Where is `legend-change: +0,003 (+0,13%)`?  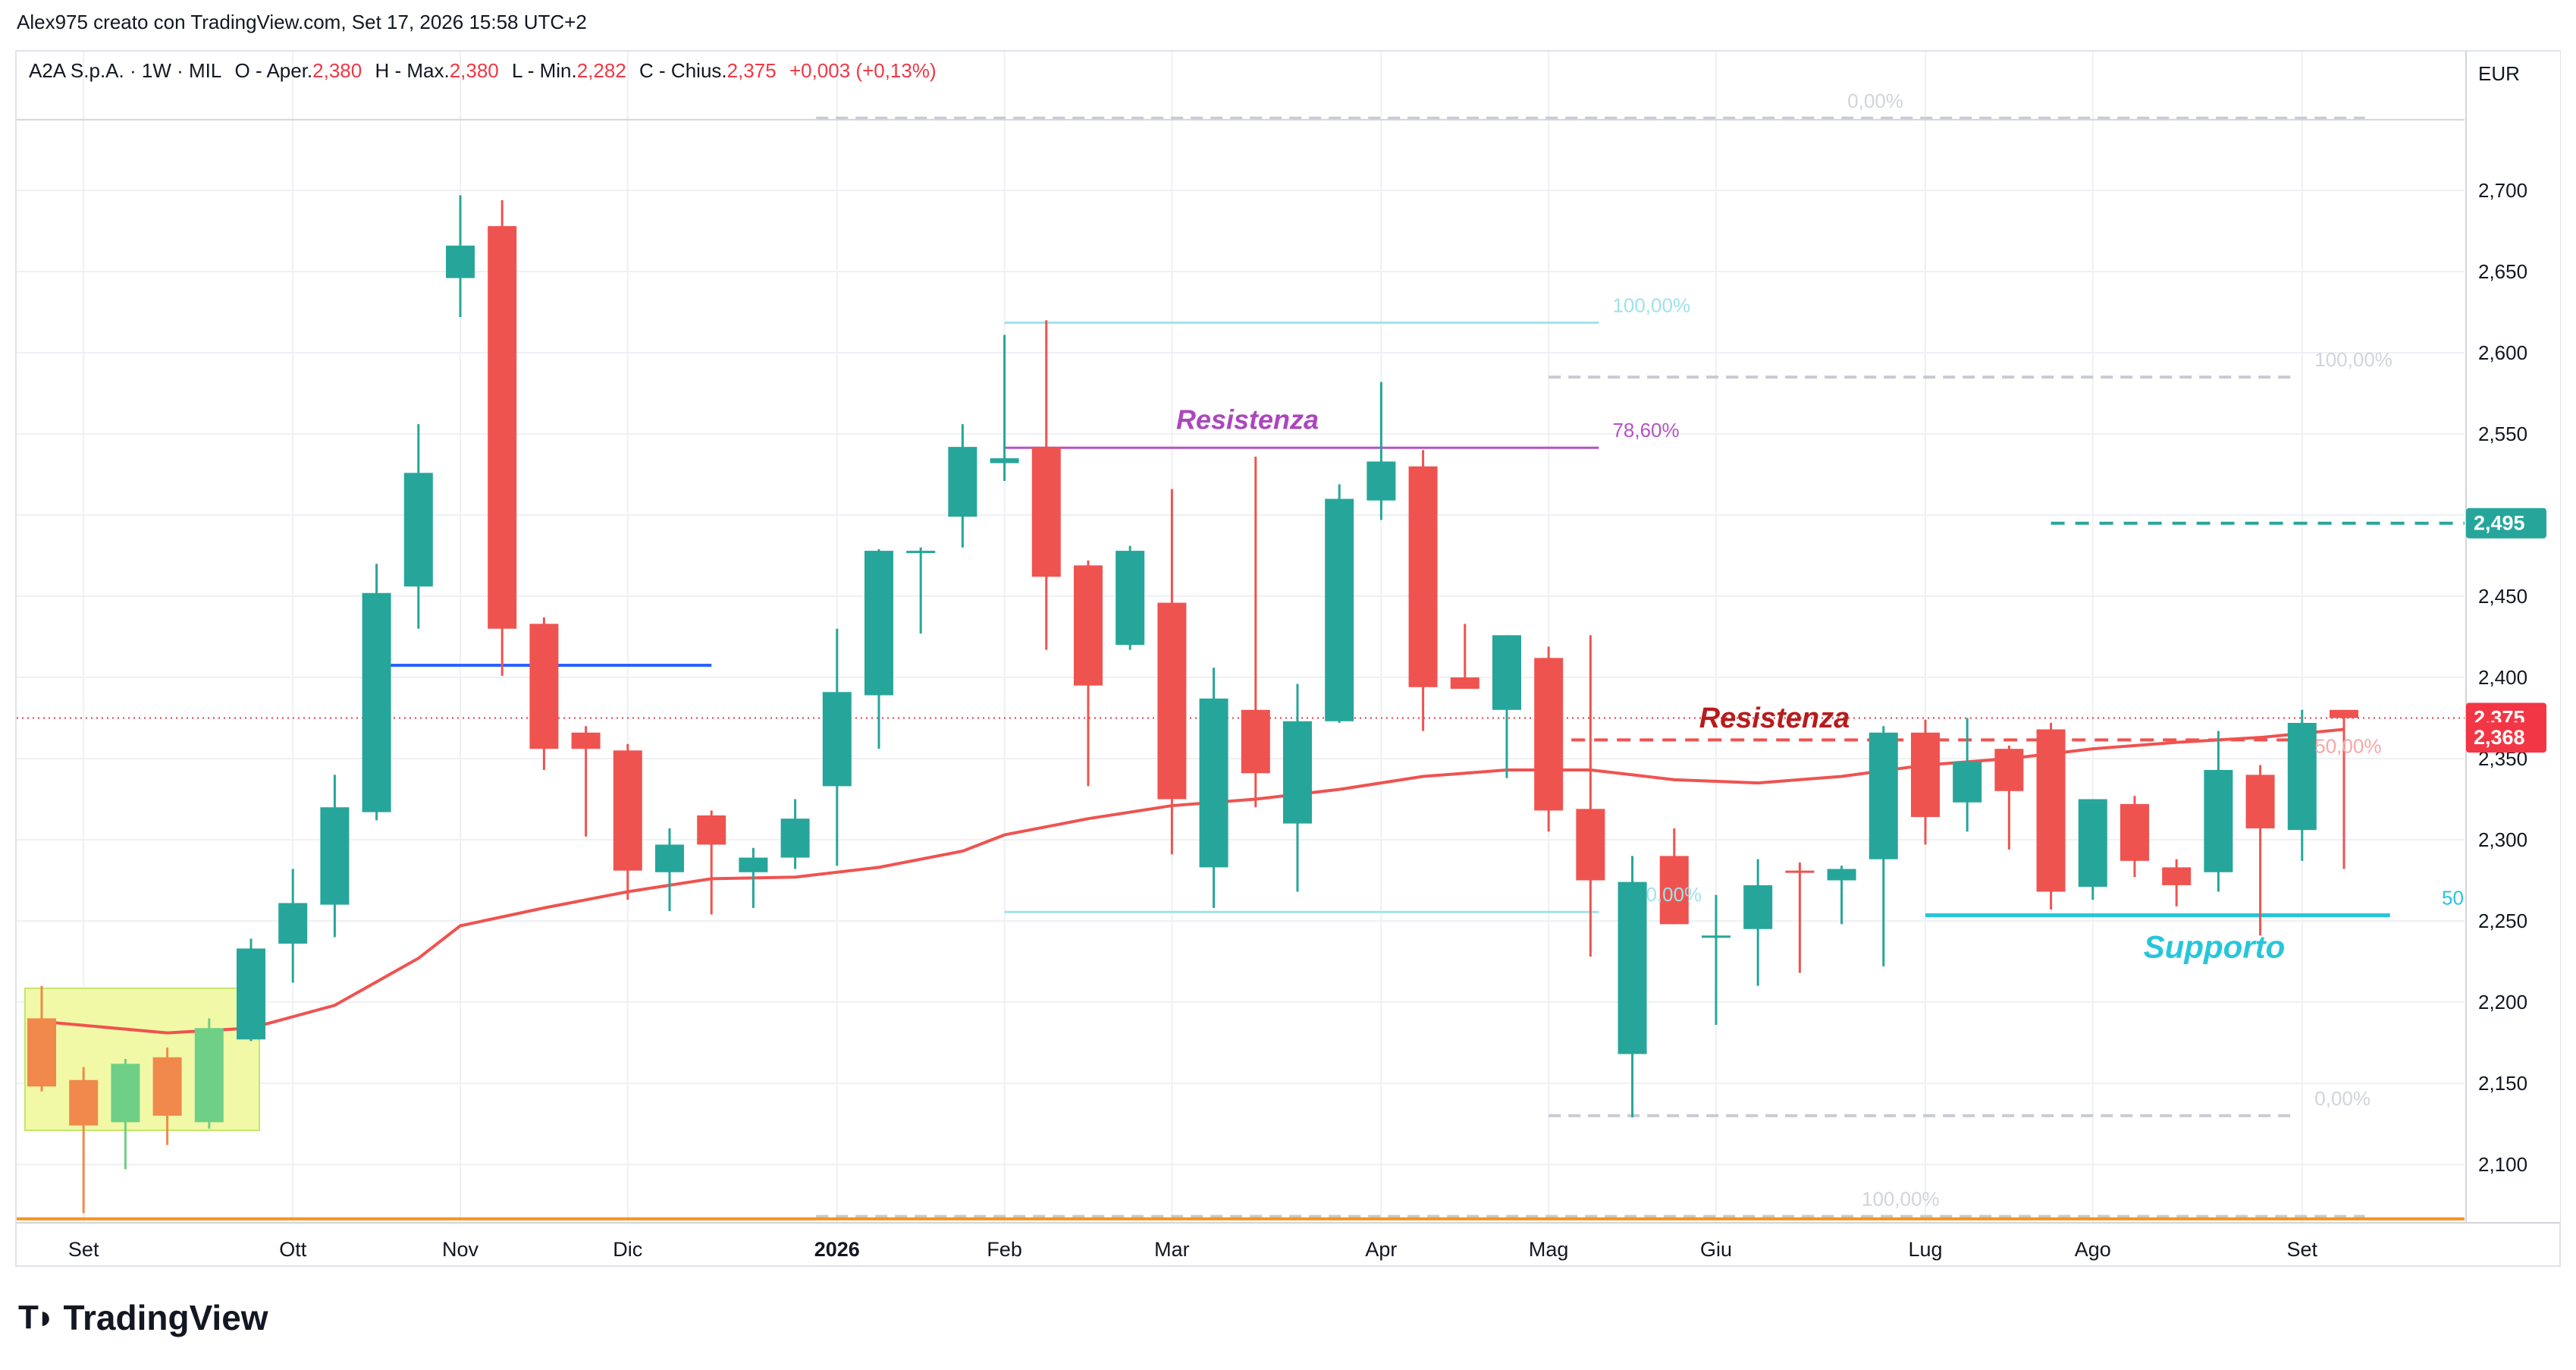 legend-change: +0,003 (+0,13%) is located at coordinates (863, 70).